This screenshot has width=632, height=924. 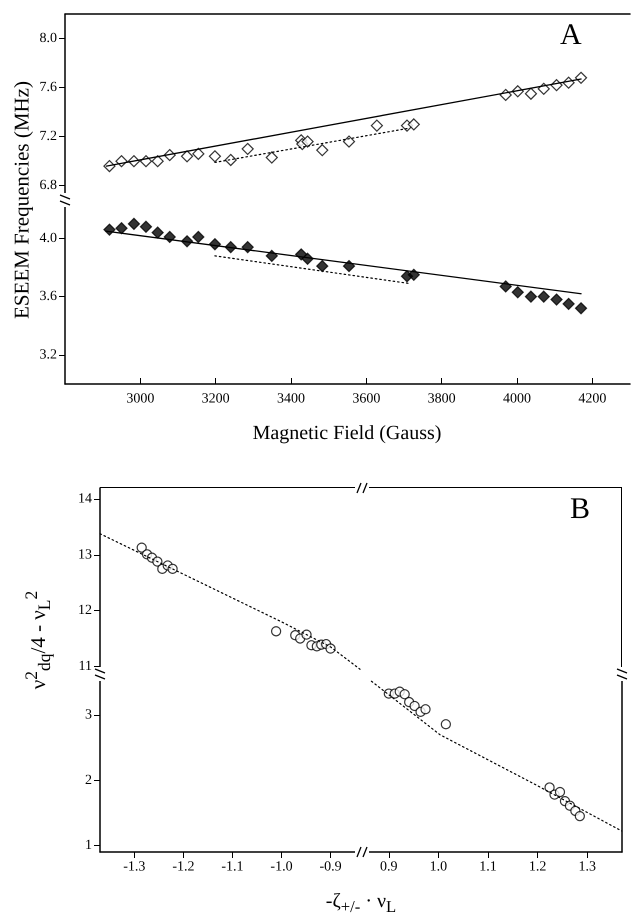 I want to click on y-tick-label: 7.6, so click(x=48, y=88).